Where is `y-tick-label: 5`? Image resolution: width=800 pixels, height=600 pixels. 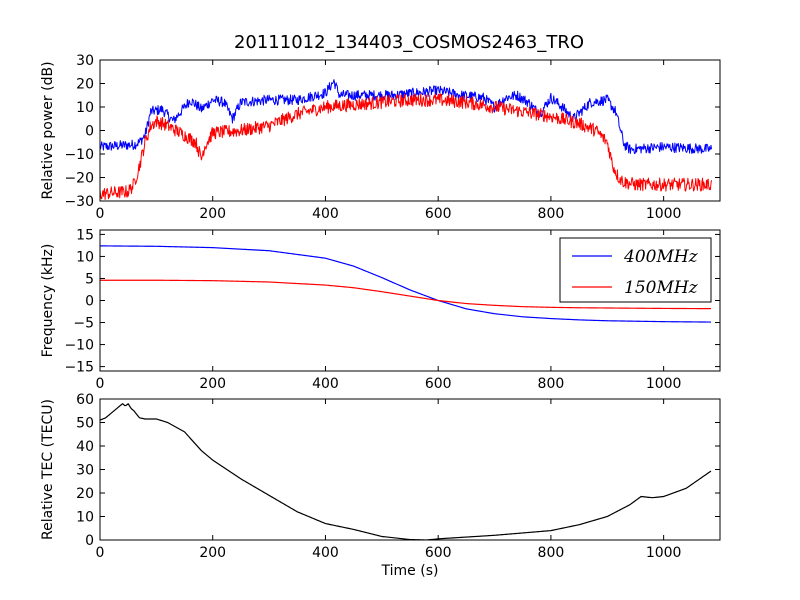
y-tick-label: 5 is located at coordinates (89, 279).